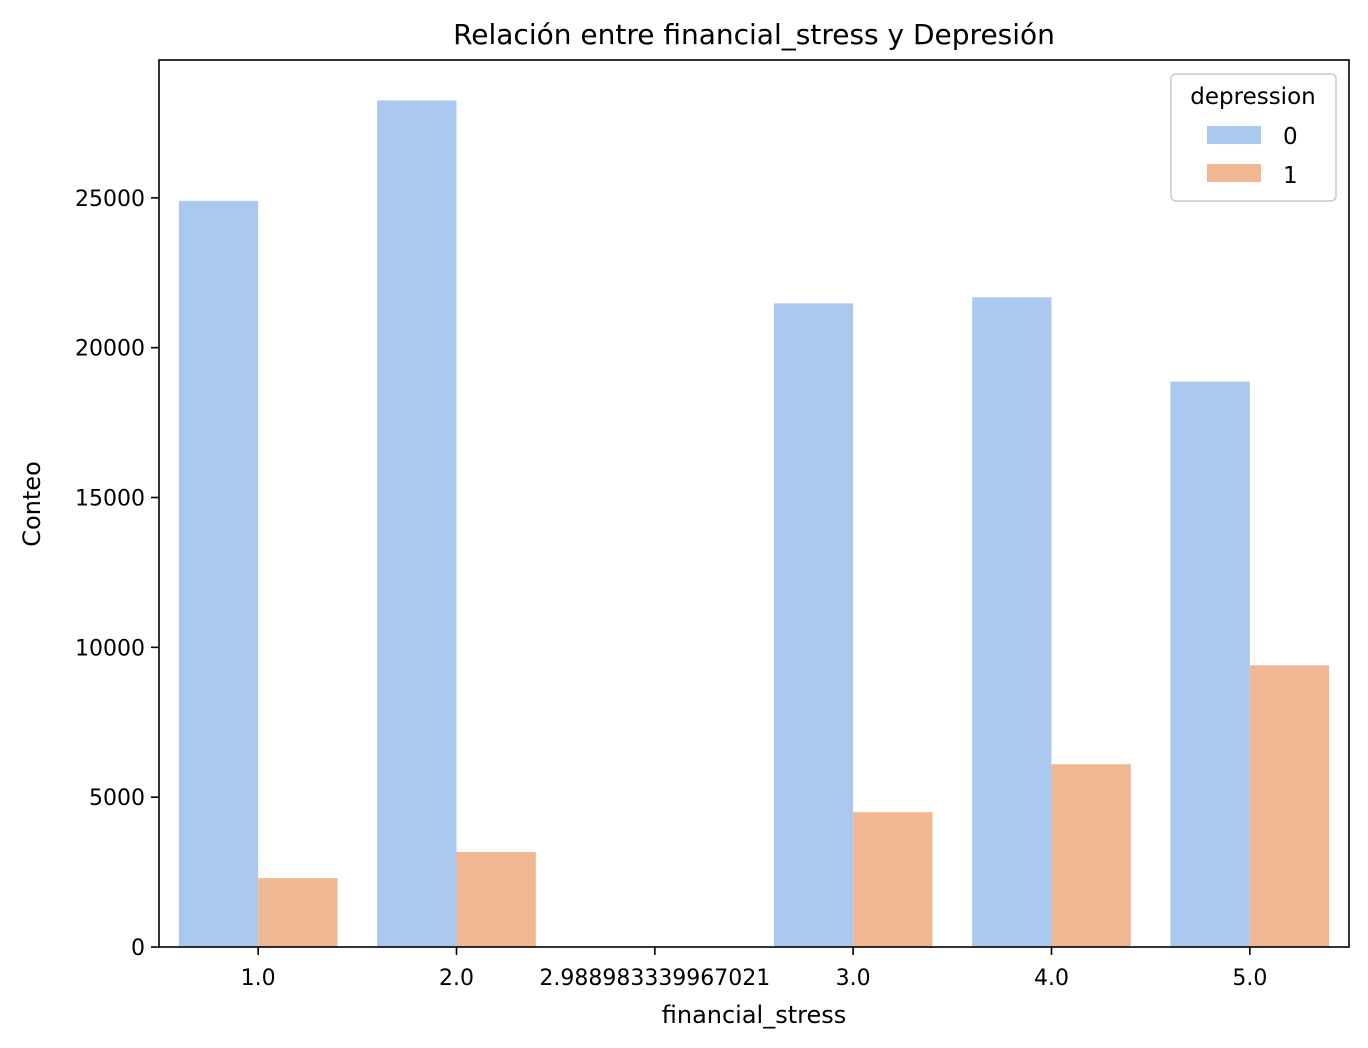 The image size is (1368, 1048). Describe the element at coordinates (1051, 978) in the screenshot. I see `x-tick-label-4: 4.0` at that location.